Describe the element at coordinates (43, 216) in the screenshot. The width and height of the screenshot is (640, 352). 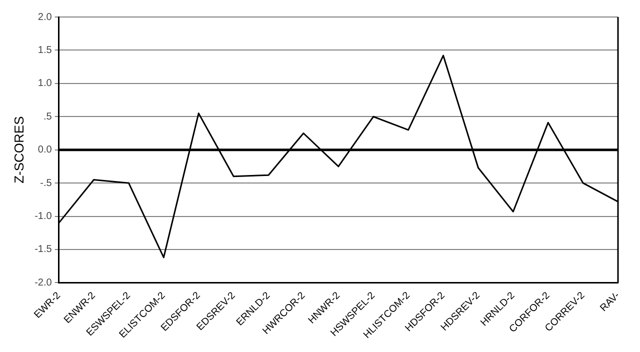
I see `y-tick-label: -1.0` at that location.